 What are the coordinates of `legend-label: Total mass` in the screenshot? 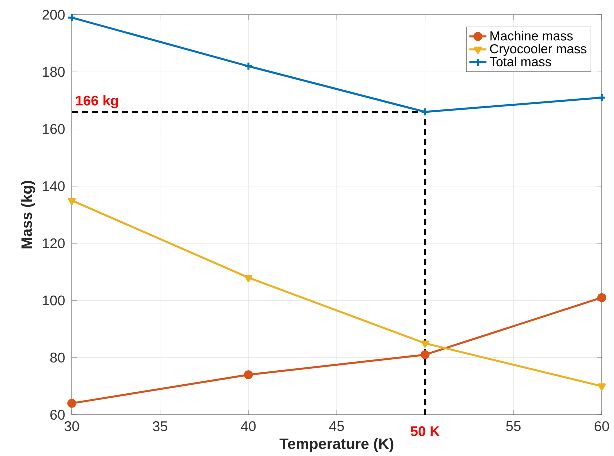 It's located at (521, 62).